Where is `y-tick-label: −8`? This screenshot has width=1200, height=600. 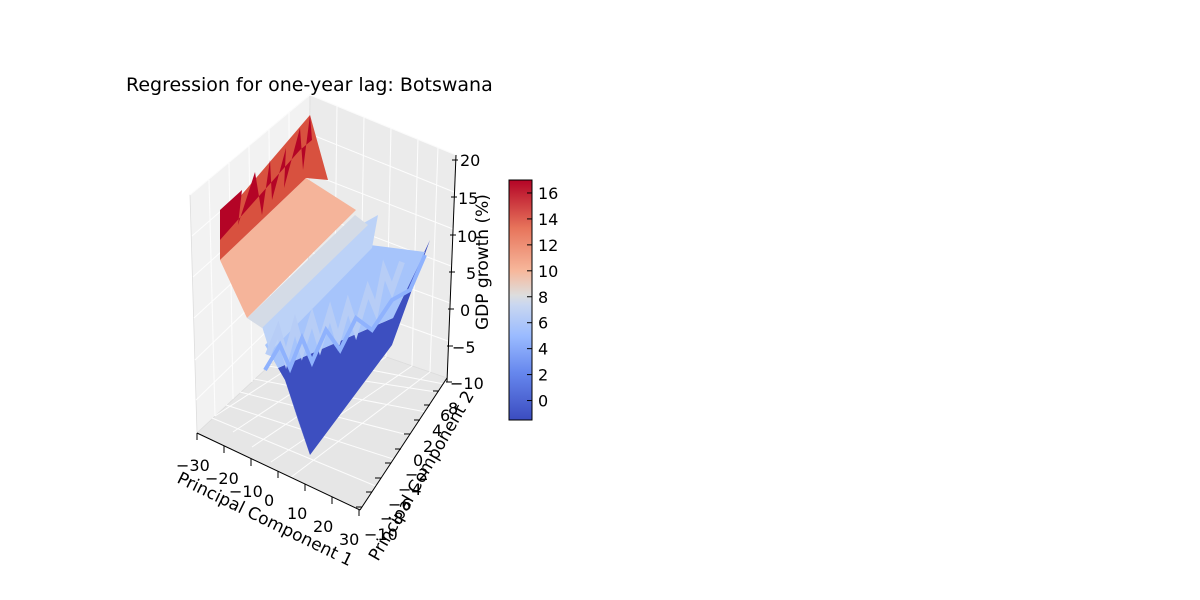 y-tick-label: −8 is located at coordinates (392, 518).